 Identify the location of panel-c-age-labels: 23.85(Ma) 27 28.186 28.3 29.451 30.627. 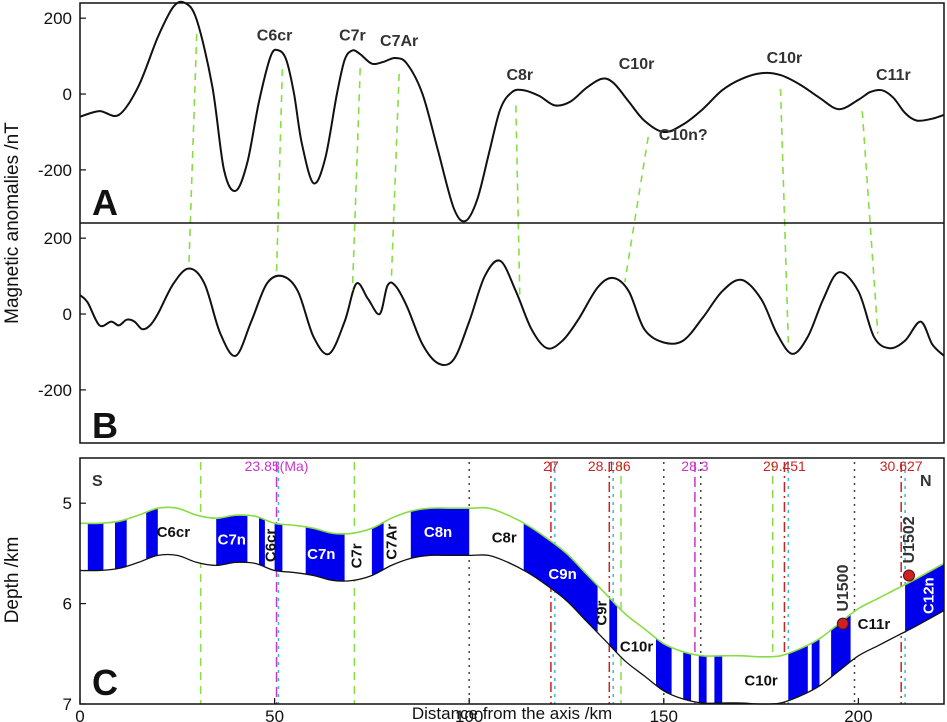
(584, 466).